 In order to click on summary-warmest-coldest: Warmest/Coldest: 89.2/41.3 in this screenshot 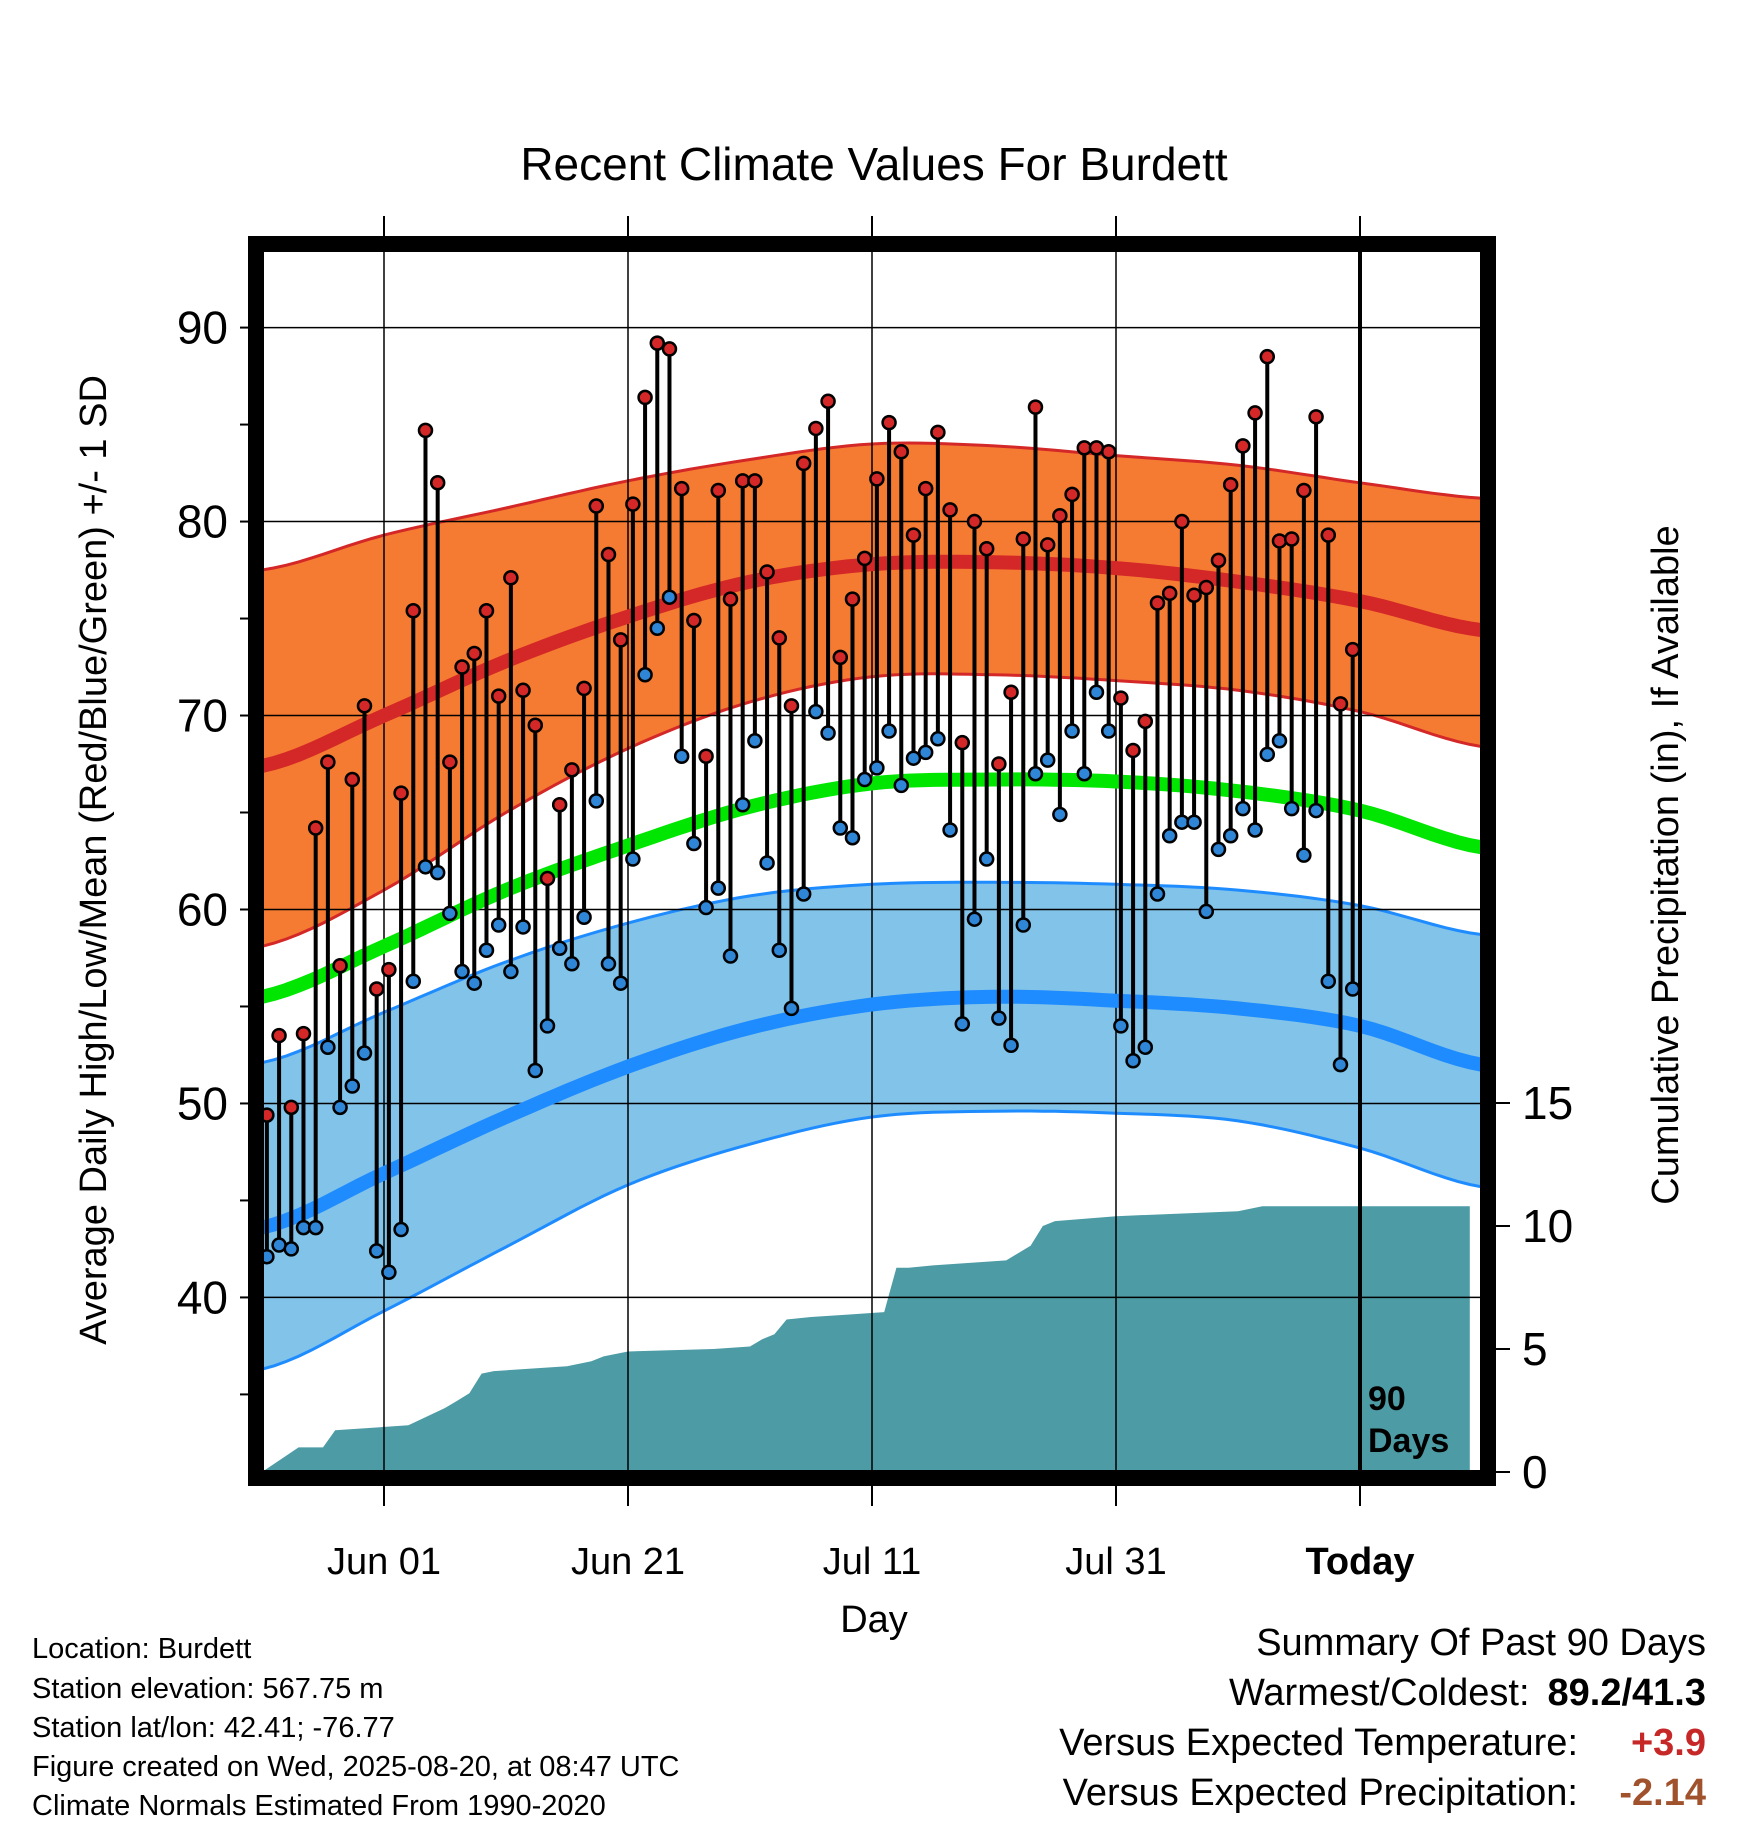, I will do `click(1467, 1693)`.